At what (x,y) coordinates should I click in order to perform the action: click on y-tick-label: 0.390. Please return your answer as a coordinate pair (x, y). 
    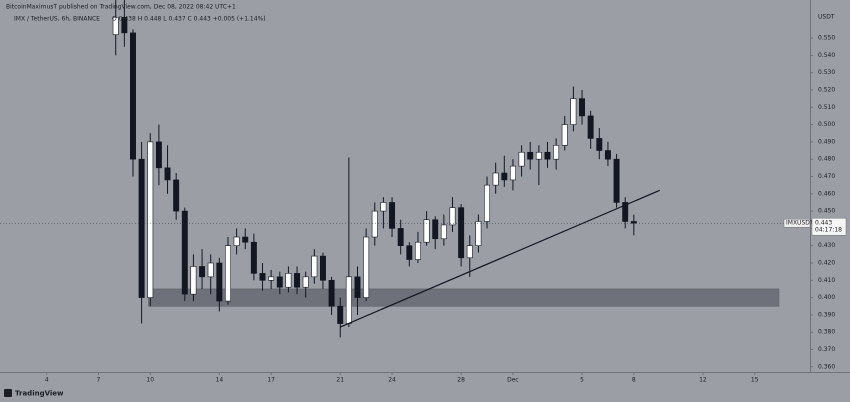
    Looking at the image, I should click on (826, 314).